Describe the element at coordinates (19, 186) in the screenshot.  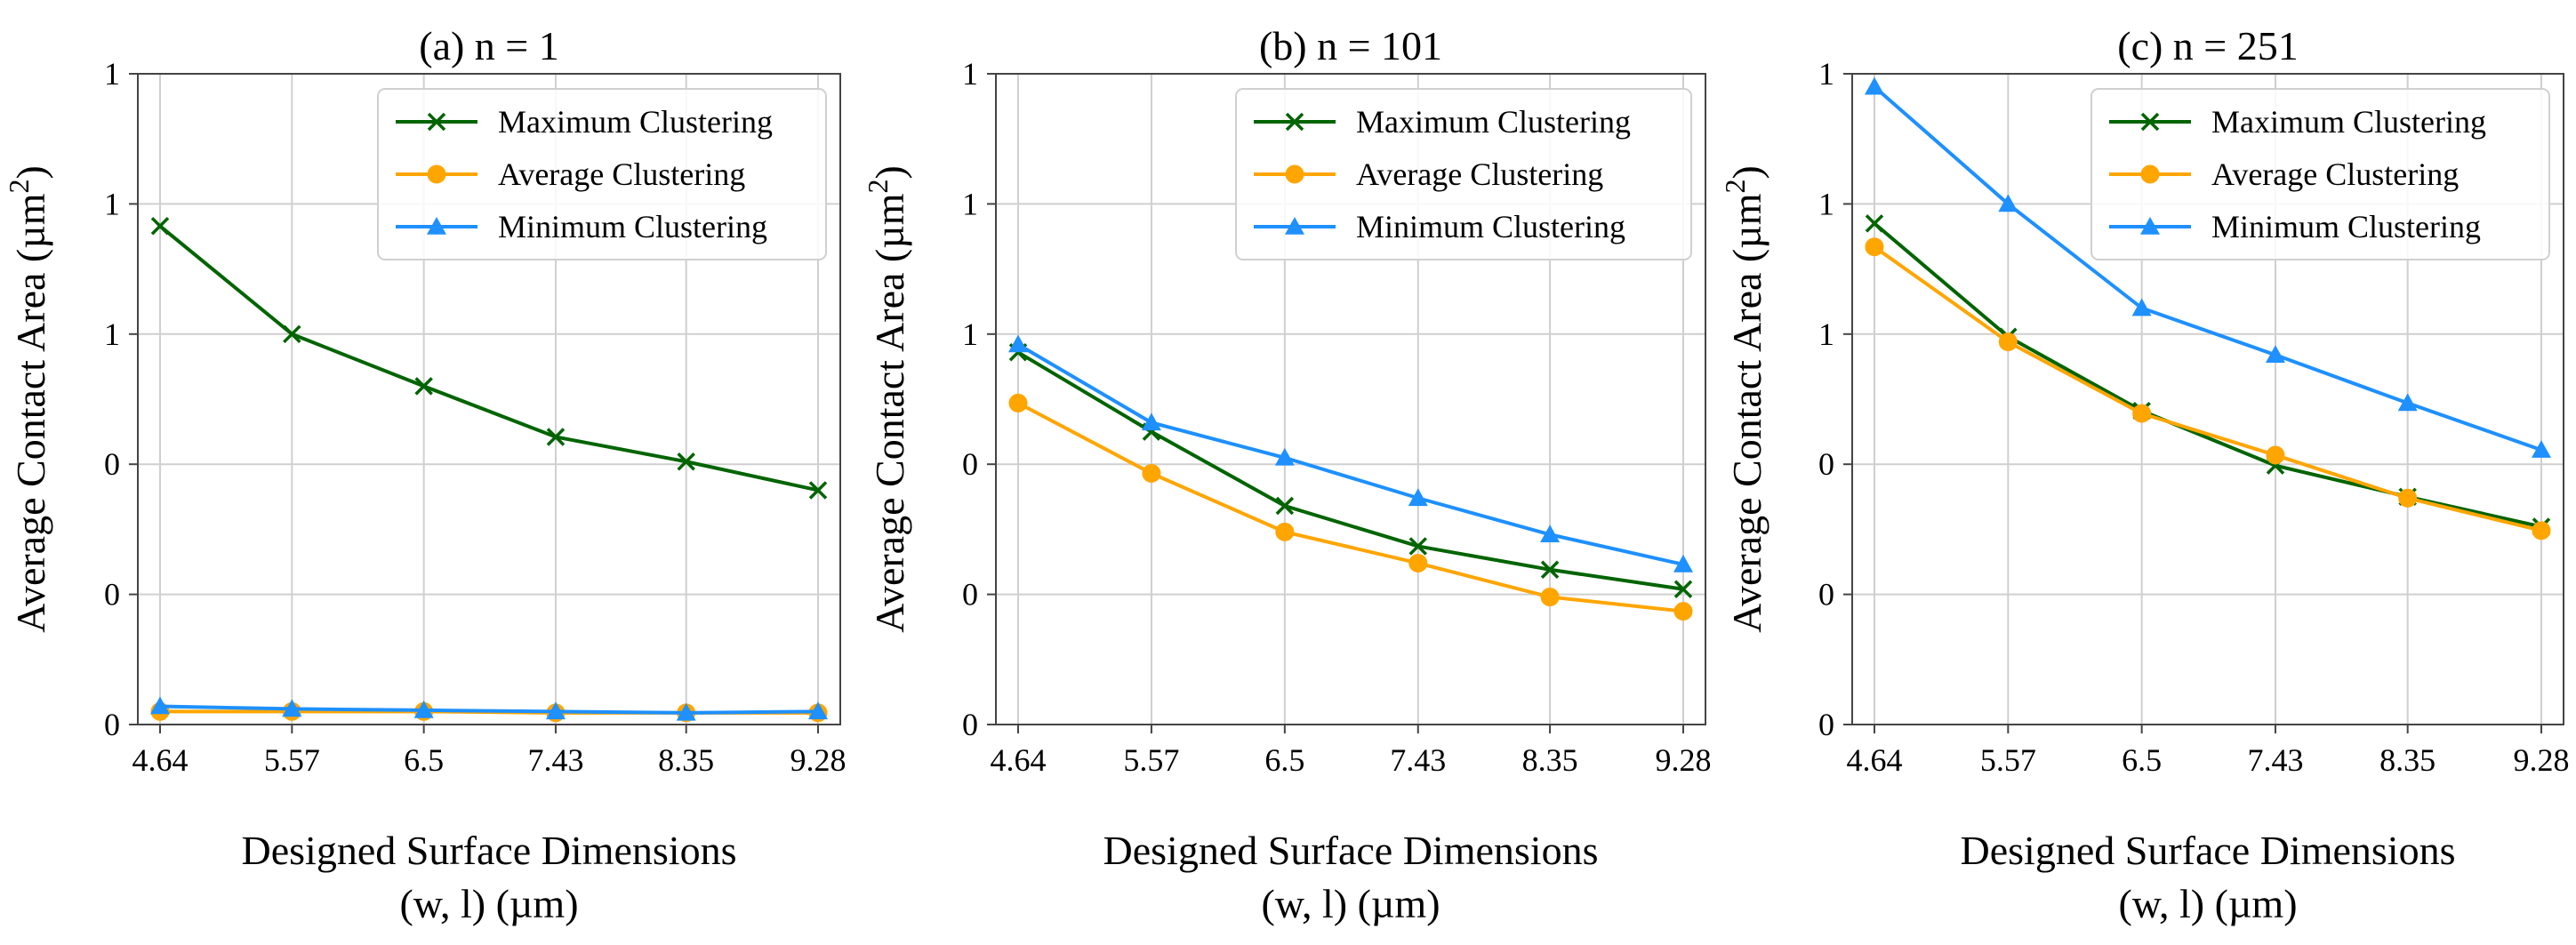
I see `y-axis-label-superscript: 2` at that location.